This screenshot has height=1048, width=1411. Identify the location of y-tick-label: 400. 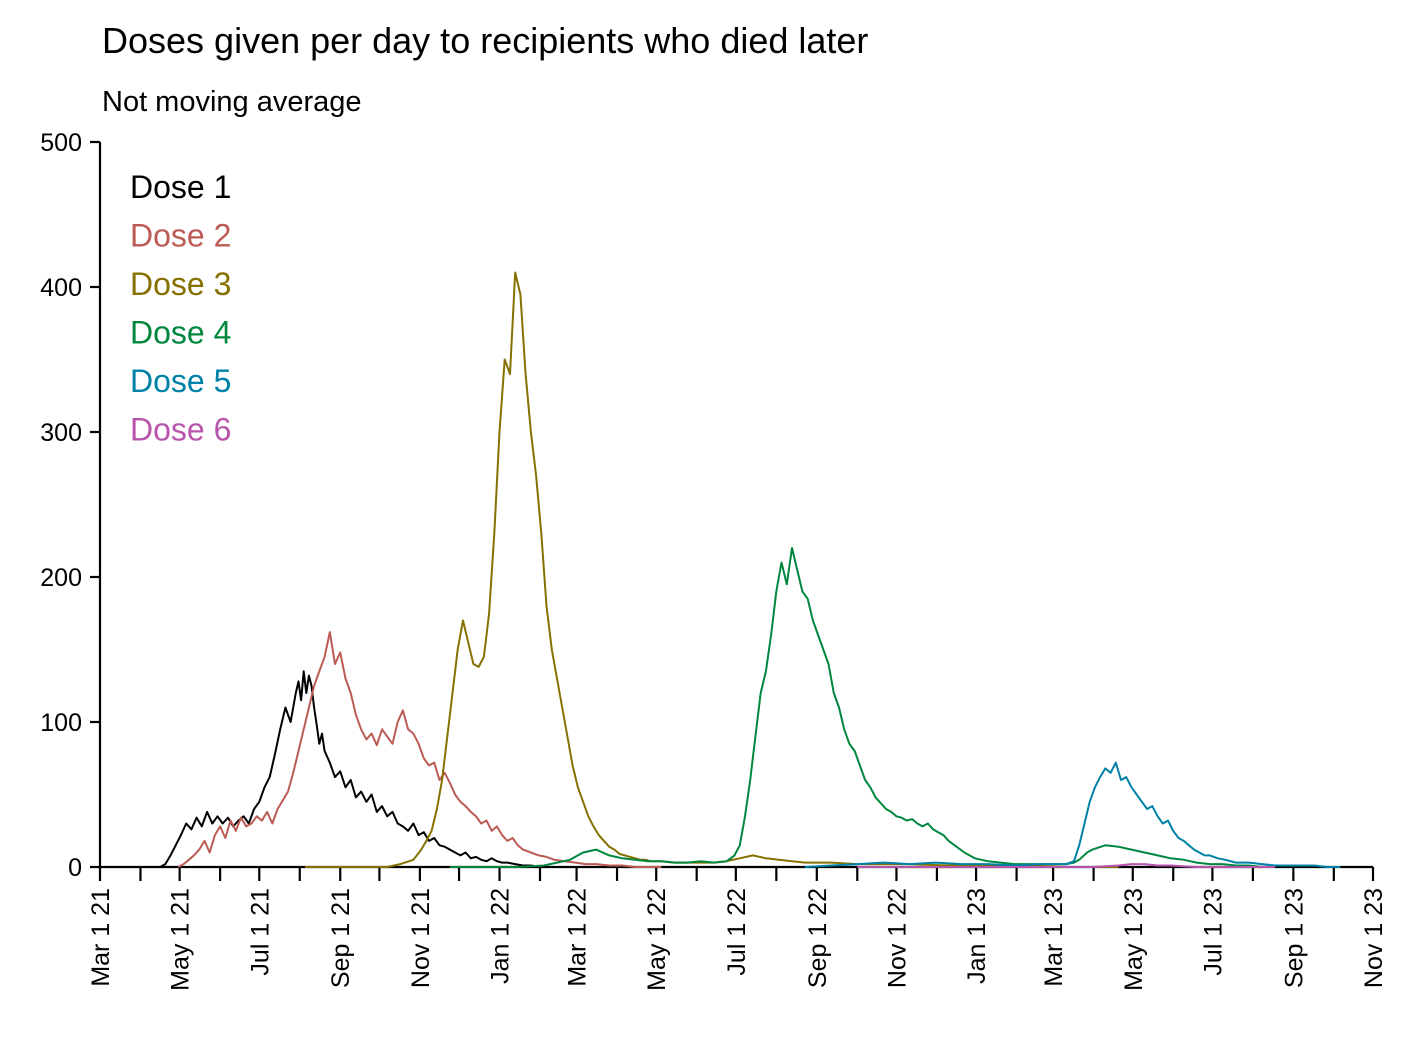
(61, 288).